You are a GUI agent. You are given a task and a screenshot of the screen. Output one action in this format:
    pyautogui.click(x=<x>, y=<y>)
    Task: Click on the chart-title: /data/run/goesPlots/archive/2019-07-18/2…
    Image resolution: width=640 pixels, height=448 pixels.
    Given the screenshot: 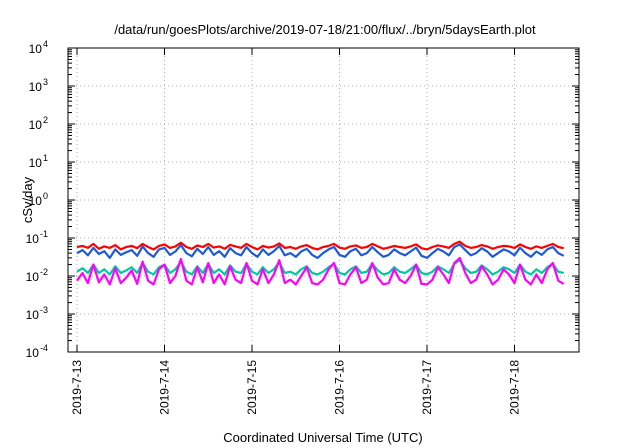 What is the action you would take?
    pyautogui.click(x=325, y=29)
    